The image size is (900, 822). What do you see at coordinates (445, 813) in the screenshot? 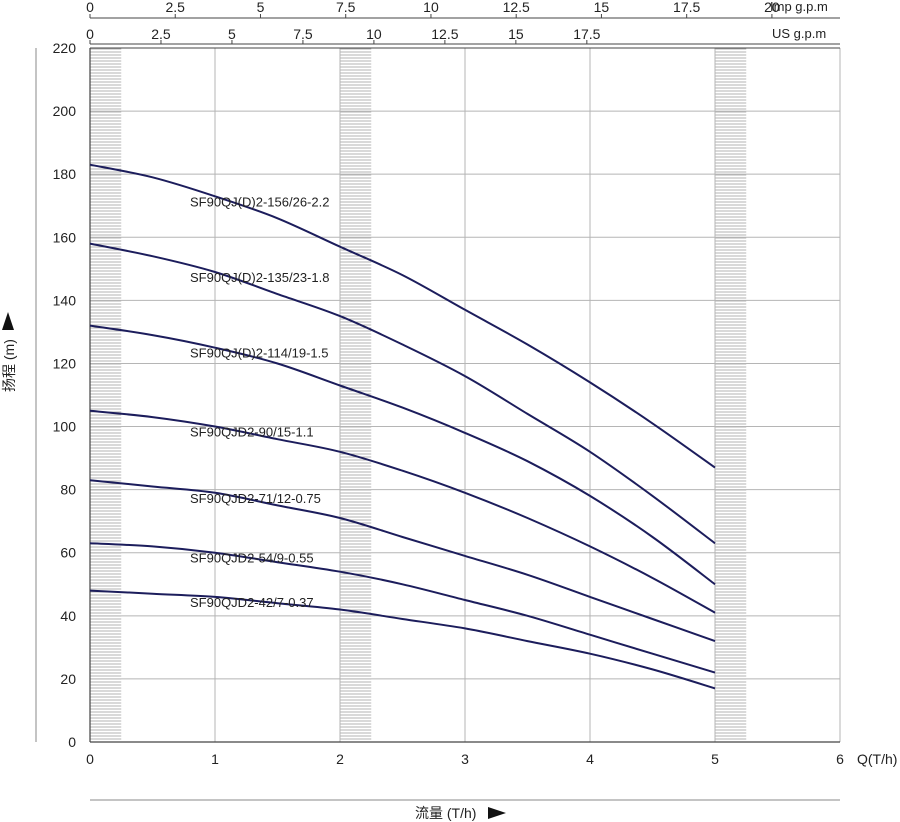
I see `x-axis-title-text: 流量 (T/h)` at bounding box center [445, 813].